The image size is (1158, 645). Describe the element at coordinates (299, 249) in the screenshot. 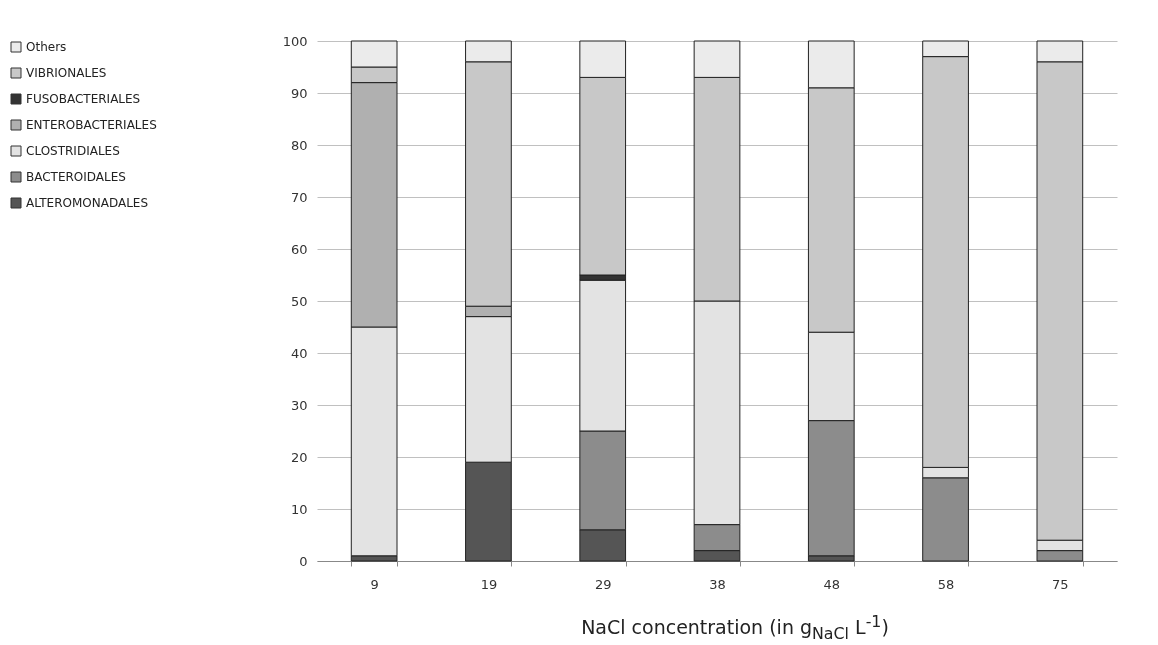

I see `y-tick-label: 60` at that location.